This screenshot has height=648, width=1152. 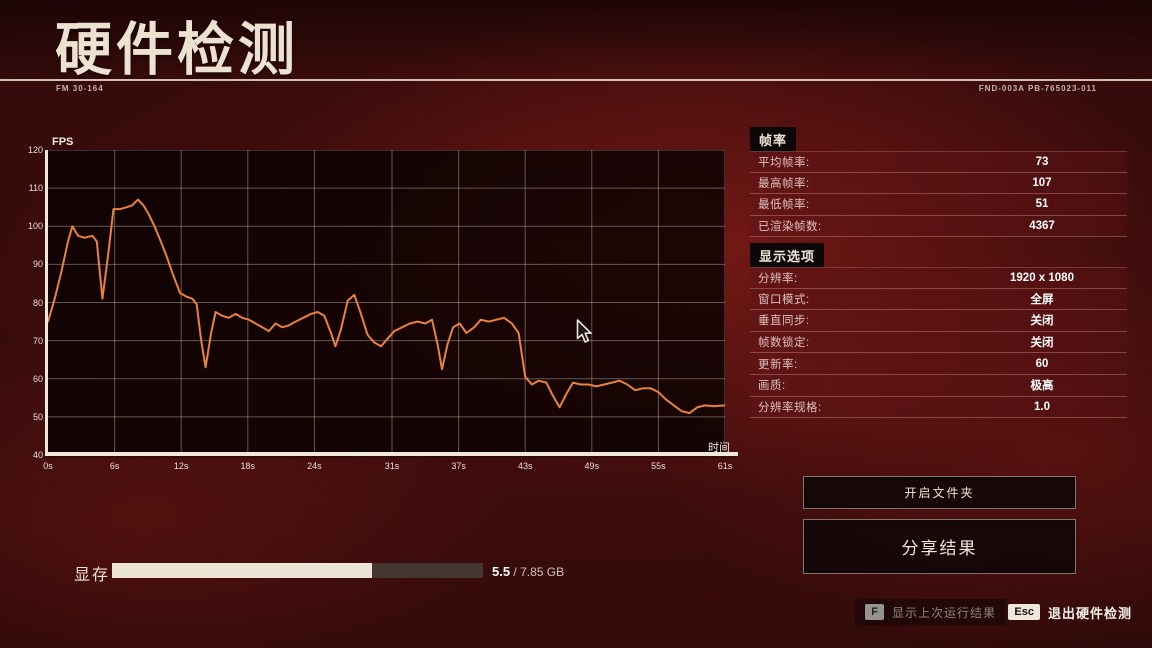 I want to click on header-code-left: FM 30-164, so click(x=80, y=88).